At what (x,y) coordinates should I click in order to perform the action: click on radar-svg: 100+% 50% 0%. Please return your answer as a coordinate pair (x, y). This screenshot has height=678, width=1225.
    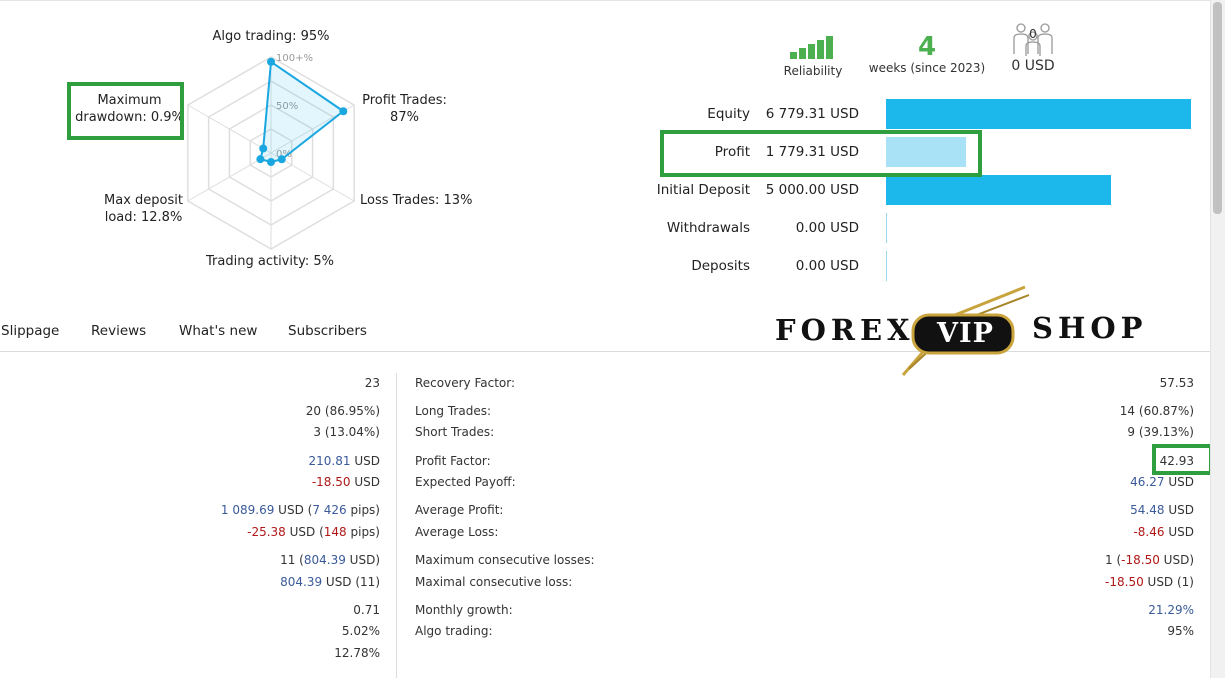
    Looking at the image, I should click on (271, 151).